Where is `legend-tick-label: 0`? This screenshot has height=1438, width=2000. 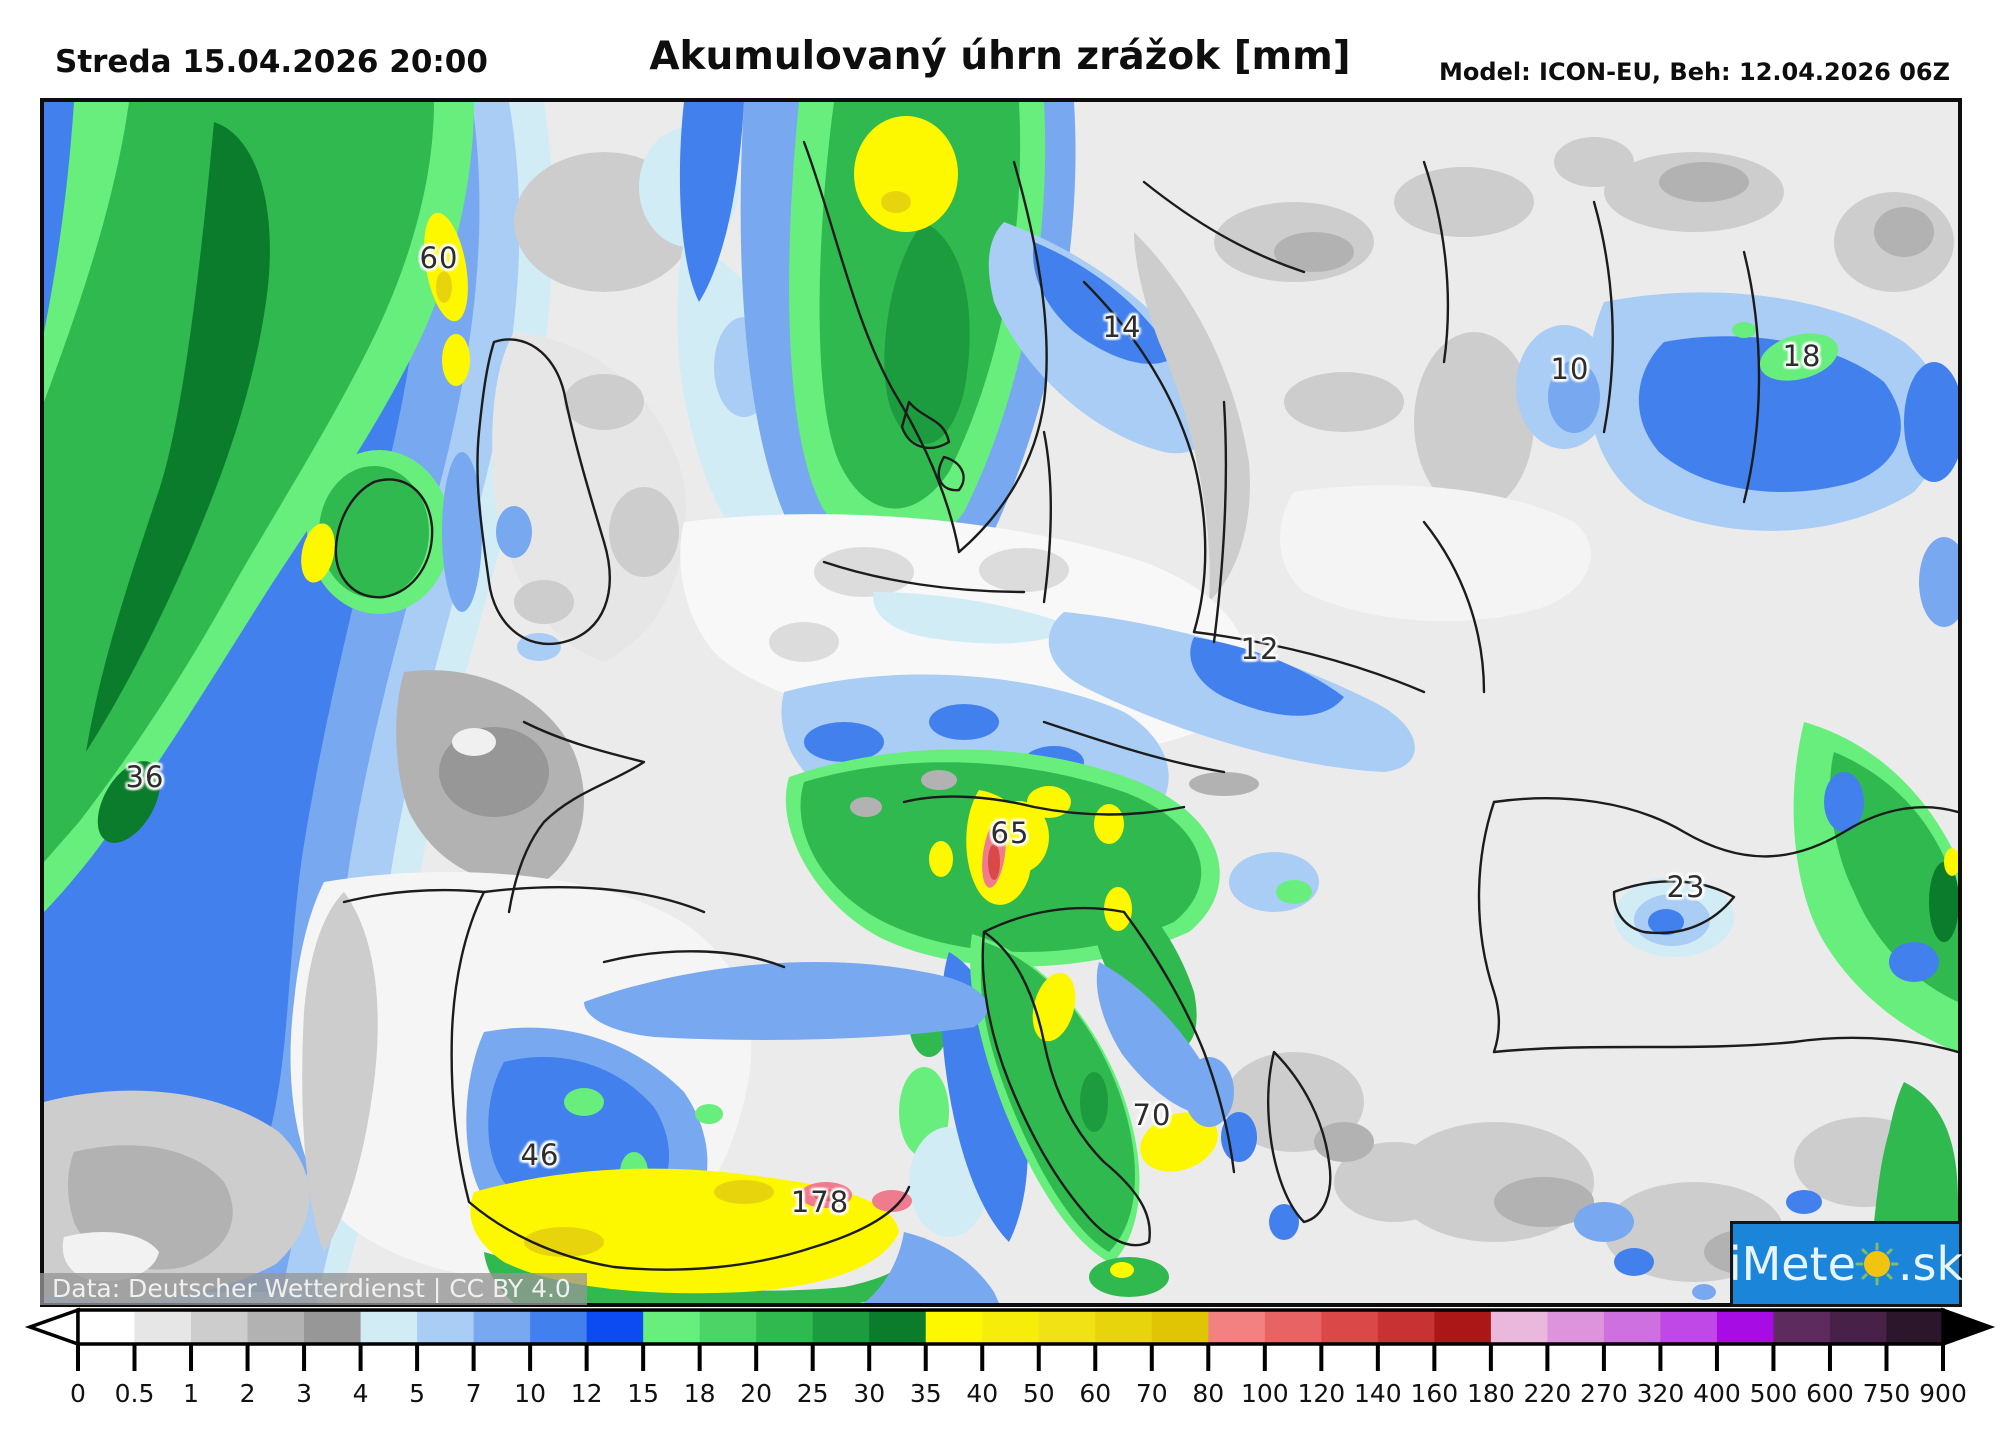 legend-tick-label: 0 is located at coordinates (78, 1393).